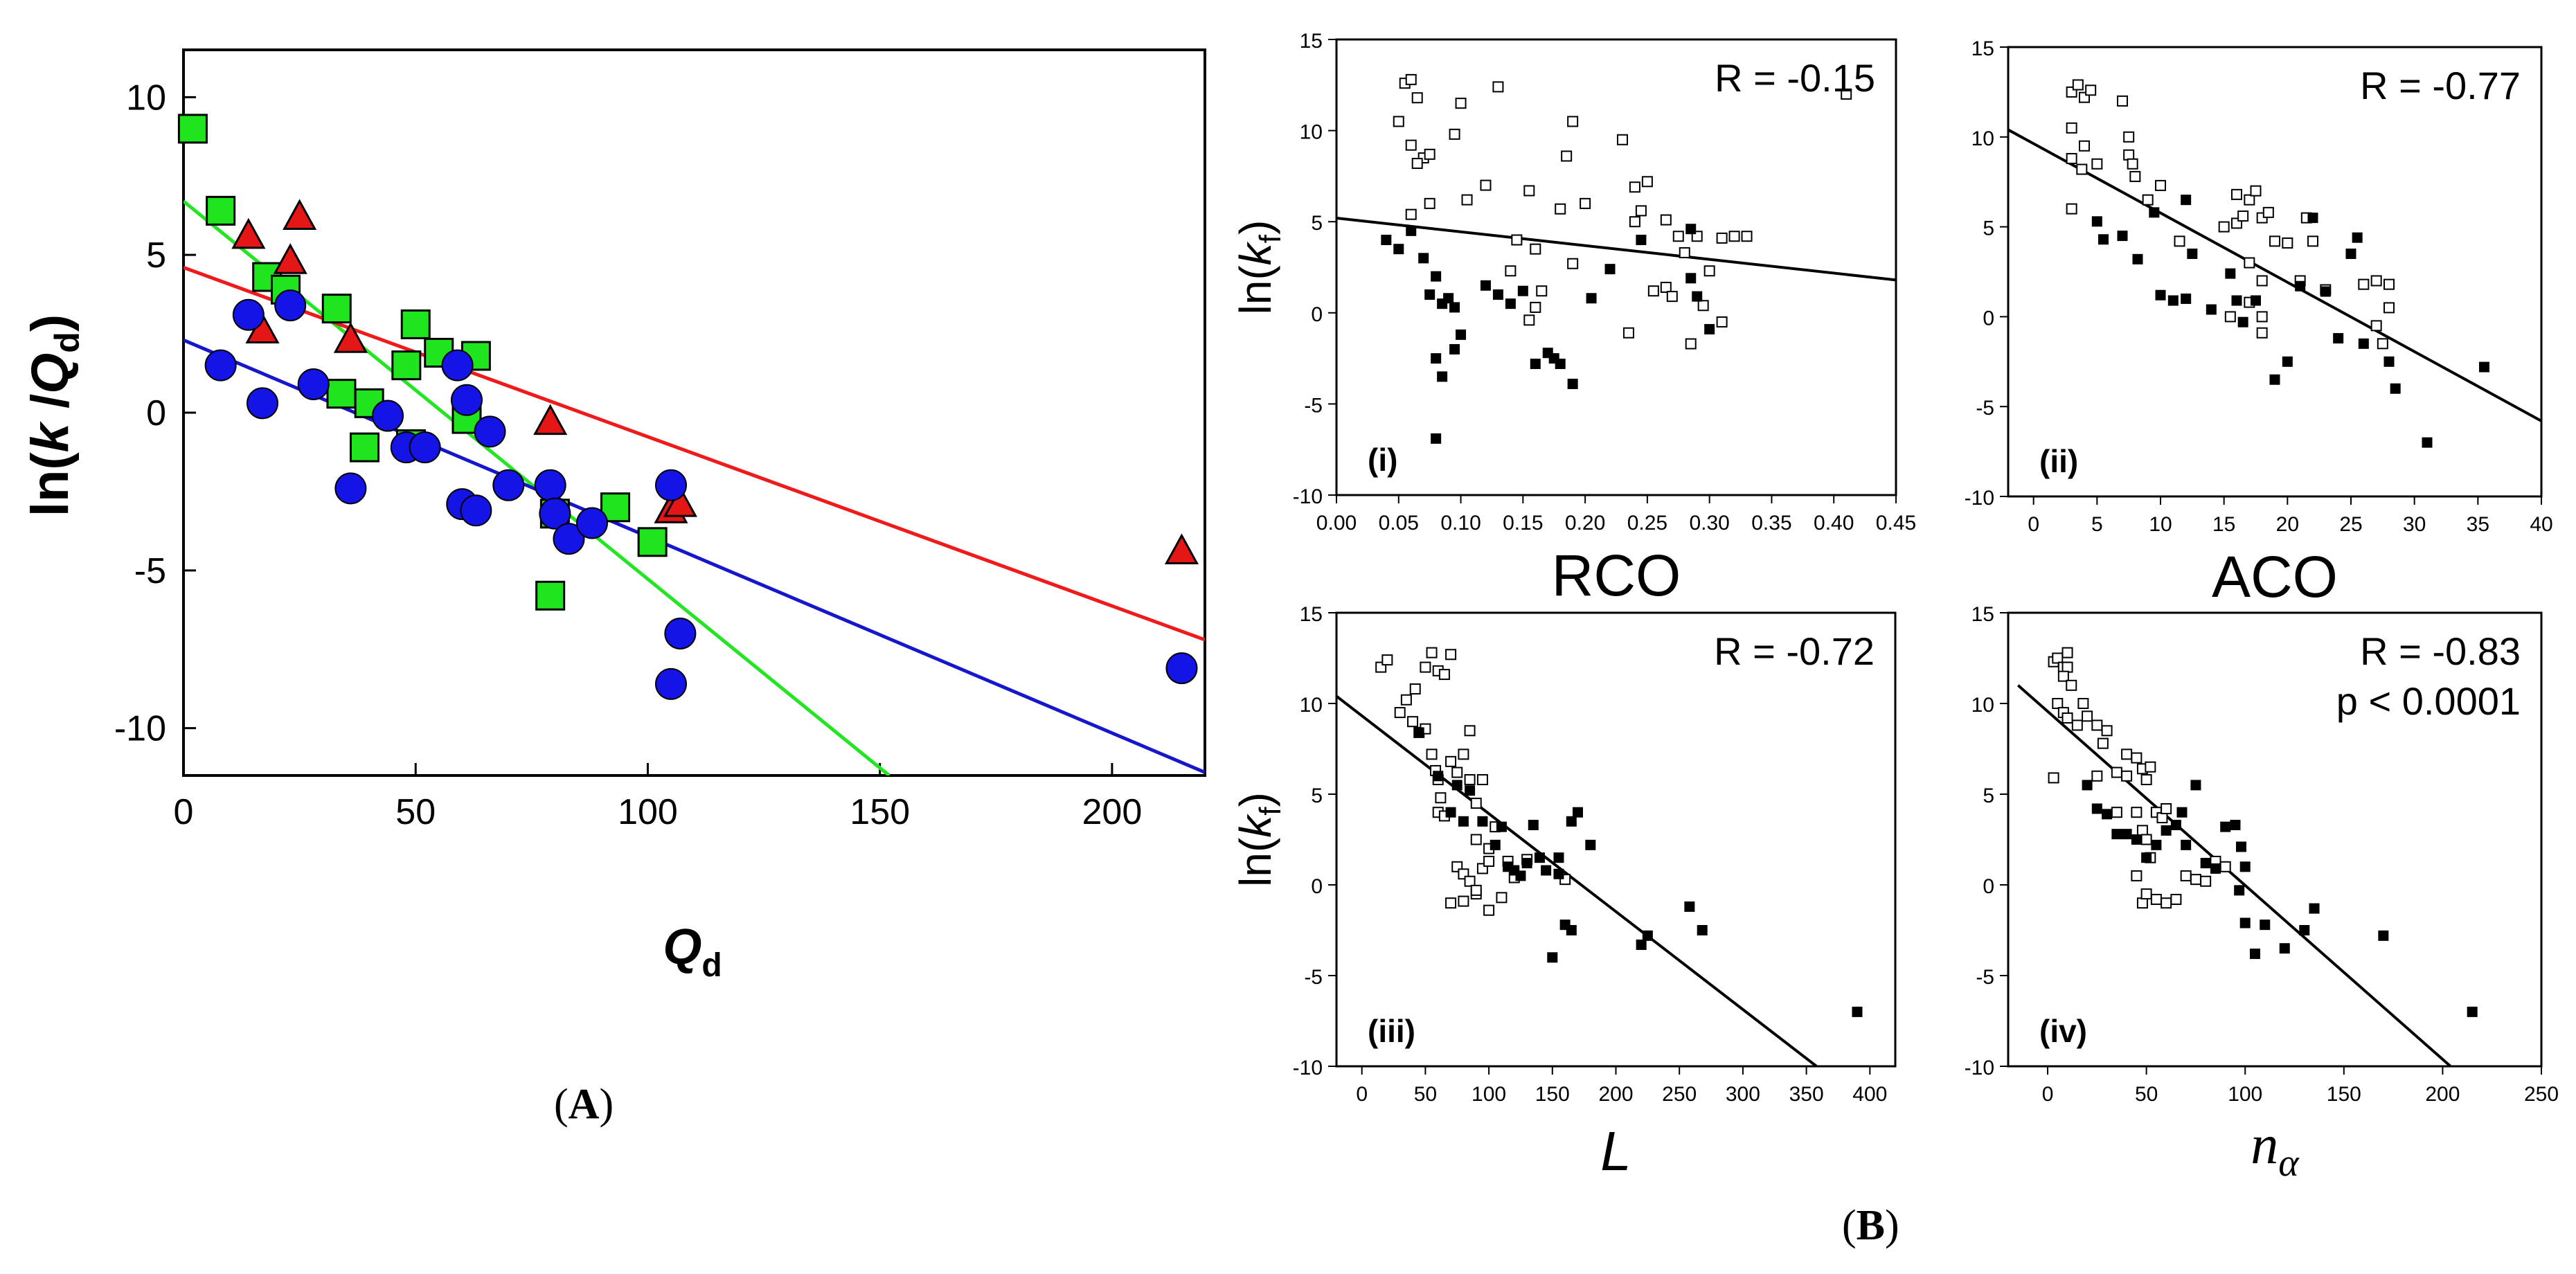 The width and height of the screenshot is (2576, 1274). I want to click on x-tick-label: 0.25, so click(1647, 523).